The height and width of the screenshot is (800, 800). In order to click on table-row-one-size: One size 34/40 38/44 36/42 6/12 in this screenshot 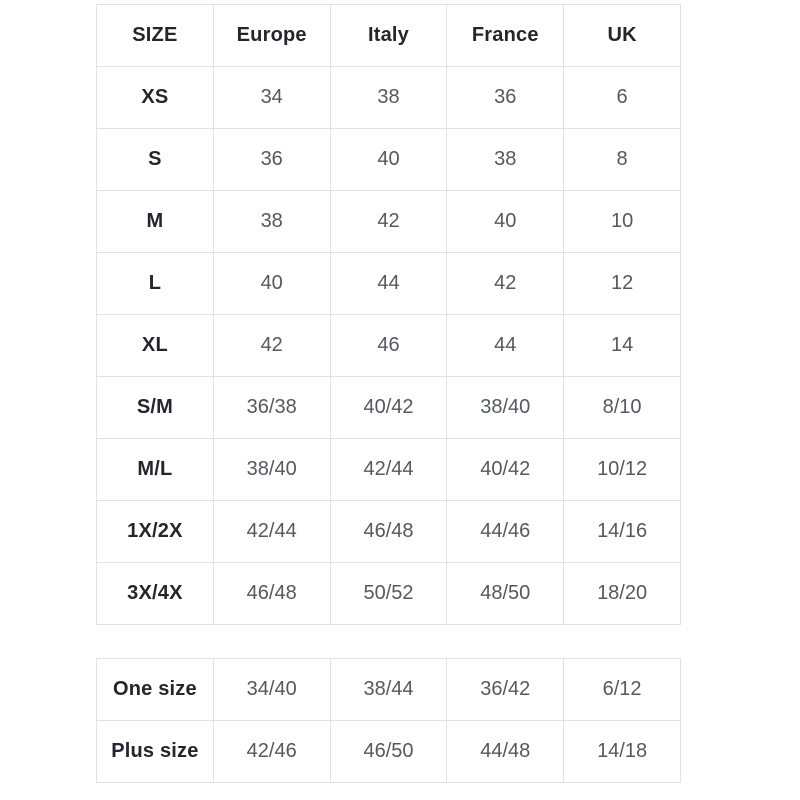, I will do `click(388, 689)`.